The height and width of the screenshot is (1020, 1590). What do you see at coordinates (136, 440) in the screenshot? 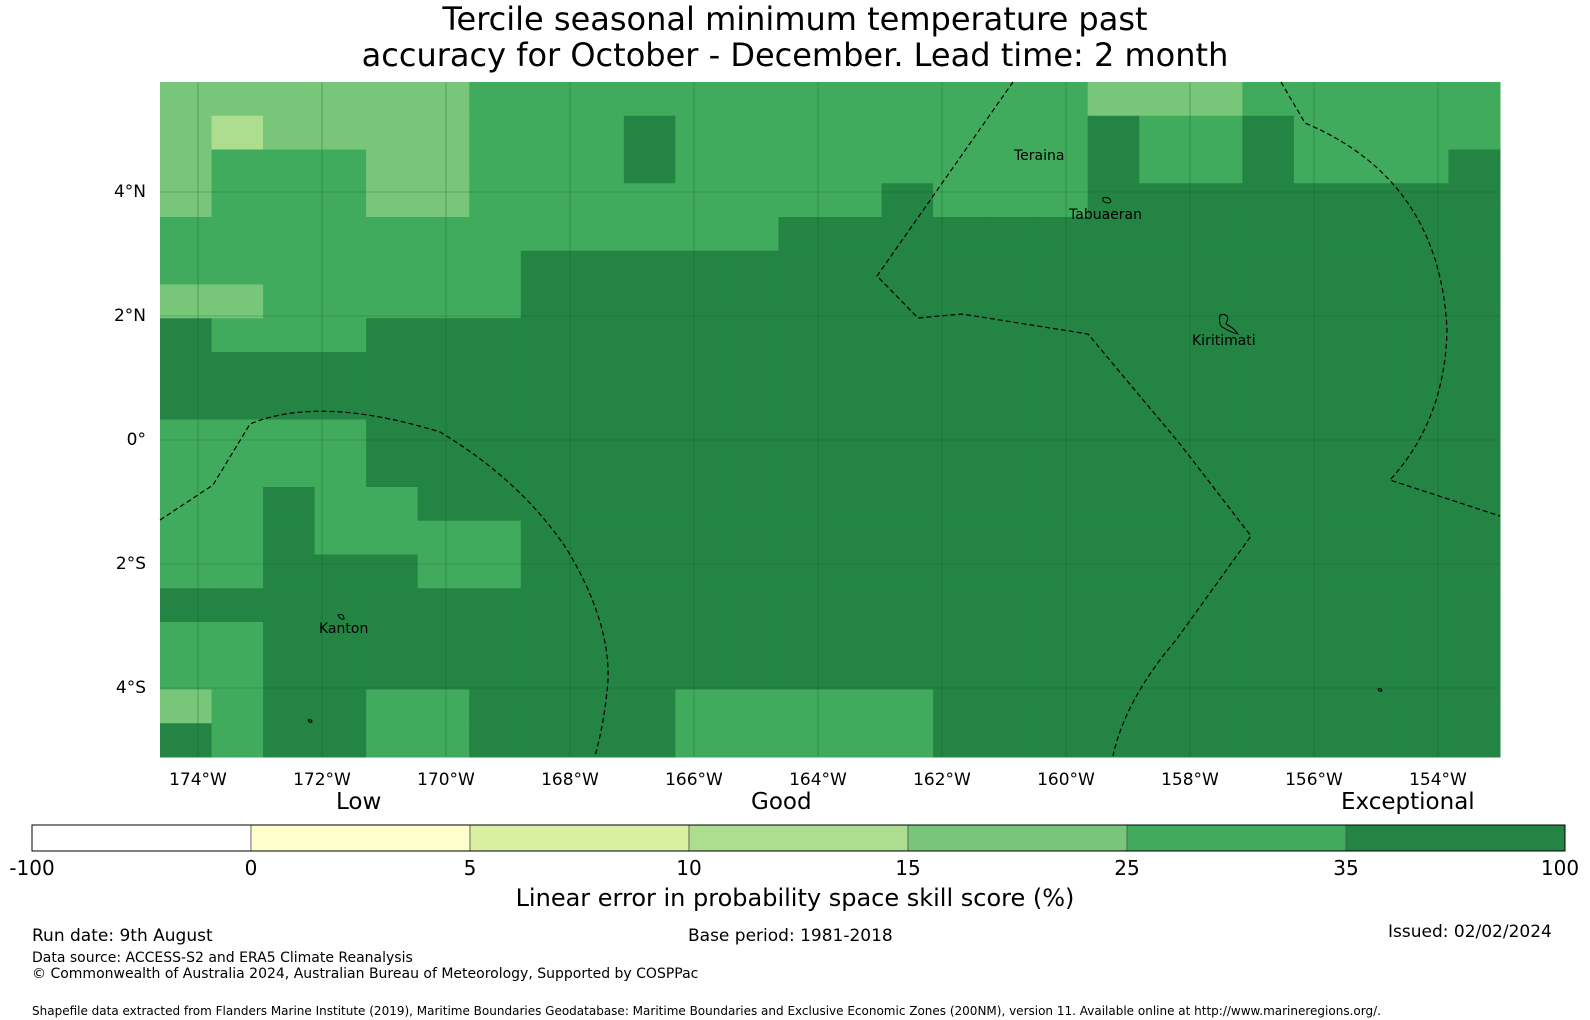
I see `lat-label-0: 0°` at bounding box center [136, 440].